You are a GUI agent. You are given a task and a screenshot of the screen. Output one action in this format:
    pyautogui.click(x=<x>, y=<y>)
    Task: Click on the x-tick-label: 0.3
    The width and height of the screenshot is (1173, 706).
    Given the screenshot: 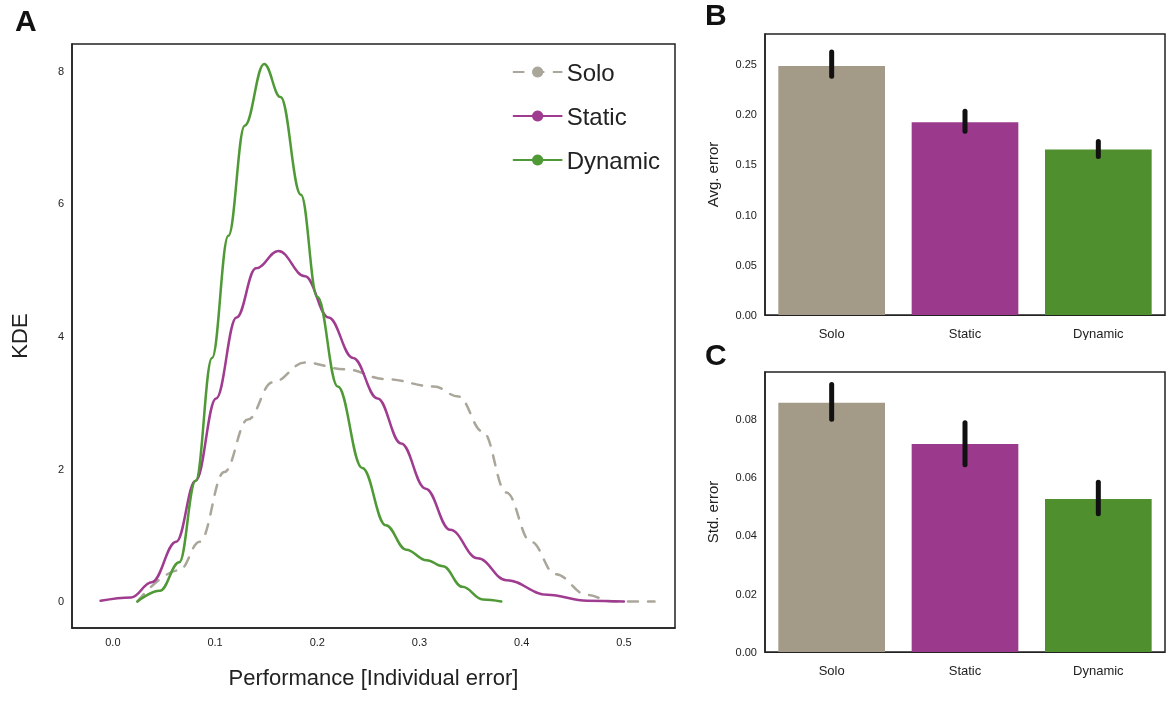 What is the action you would take?
    pyautogui.click(x=419, y=641)
    